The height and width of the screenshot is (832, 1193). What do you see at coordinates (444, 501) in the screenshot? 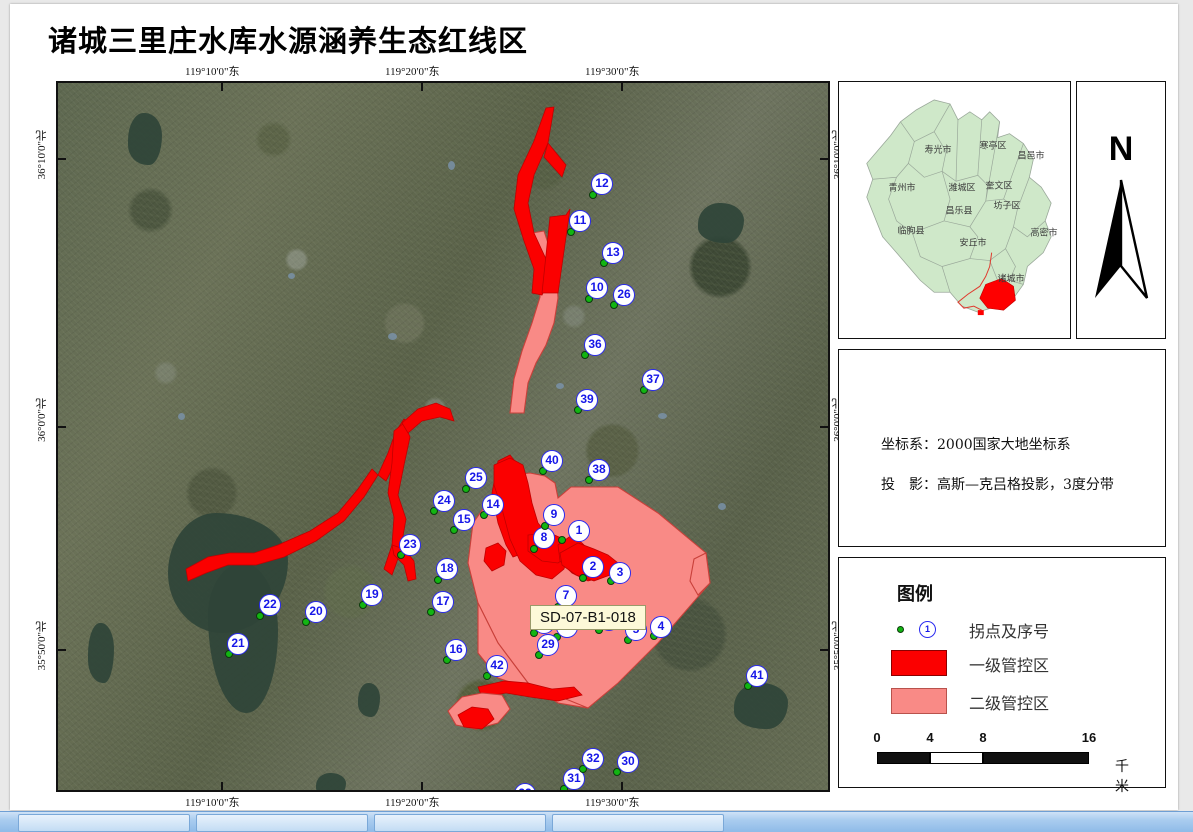
I see `vertex-number-24: 24` at bounding box center [444, 501].